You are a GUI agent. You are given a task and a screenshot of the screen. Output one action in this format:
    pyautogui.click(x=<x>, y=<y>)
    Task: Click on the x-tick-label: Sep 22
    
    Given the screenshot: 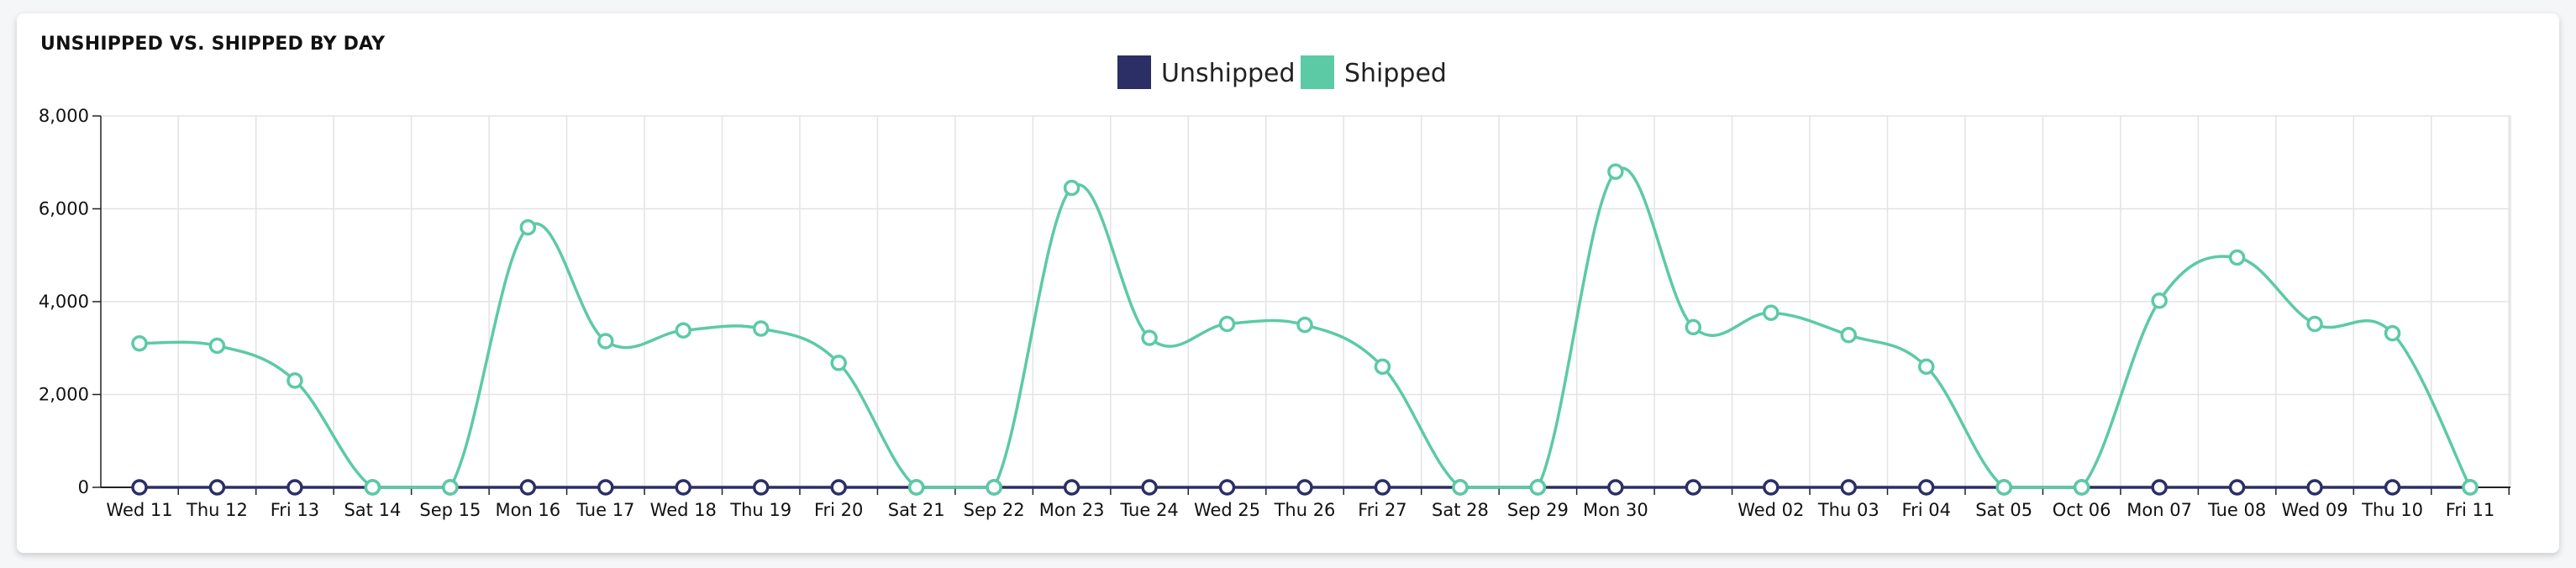 What is the action you would take?
    pyautogui.click(x=994, y=510)
    